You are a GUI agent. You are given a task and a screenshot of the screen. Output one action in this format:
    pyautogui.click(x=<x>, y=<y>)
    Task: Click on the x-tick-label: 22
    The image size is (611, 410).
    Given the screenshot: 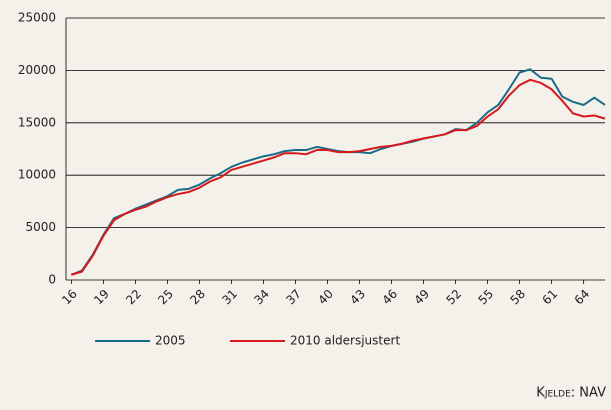 What is the action you would take?
    pyautogui.click(x=133, y=297)
    